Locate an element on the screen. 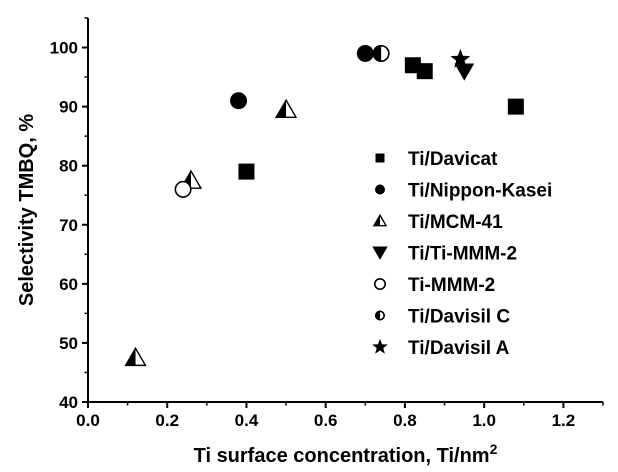  legend-label: Ti-MMM-2 is located at coordinates (451, 285).